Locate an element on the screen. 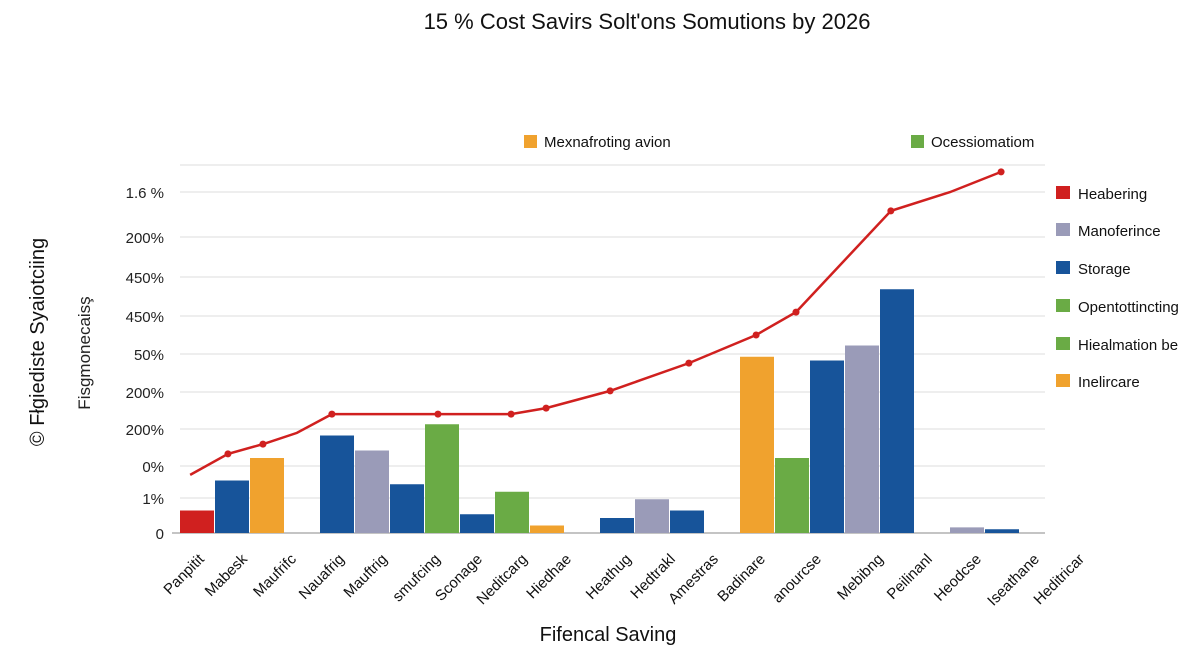 This screenshot has width=1200, height=654. x-tick-label: Maufrifc is located at coordinates (275, 575).